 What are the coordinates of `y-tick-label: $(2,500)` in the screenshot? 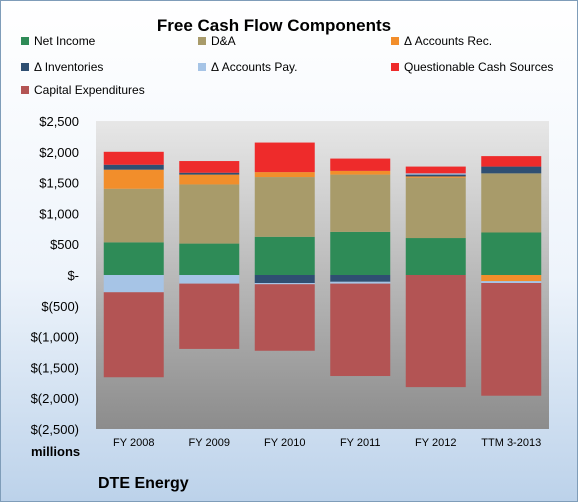 It's located at (55, 429).